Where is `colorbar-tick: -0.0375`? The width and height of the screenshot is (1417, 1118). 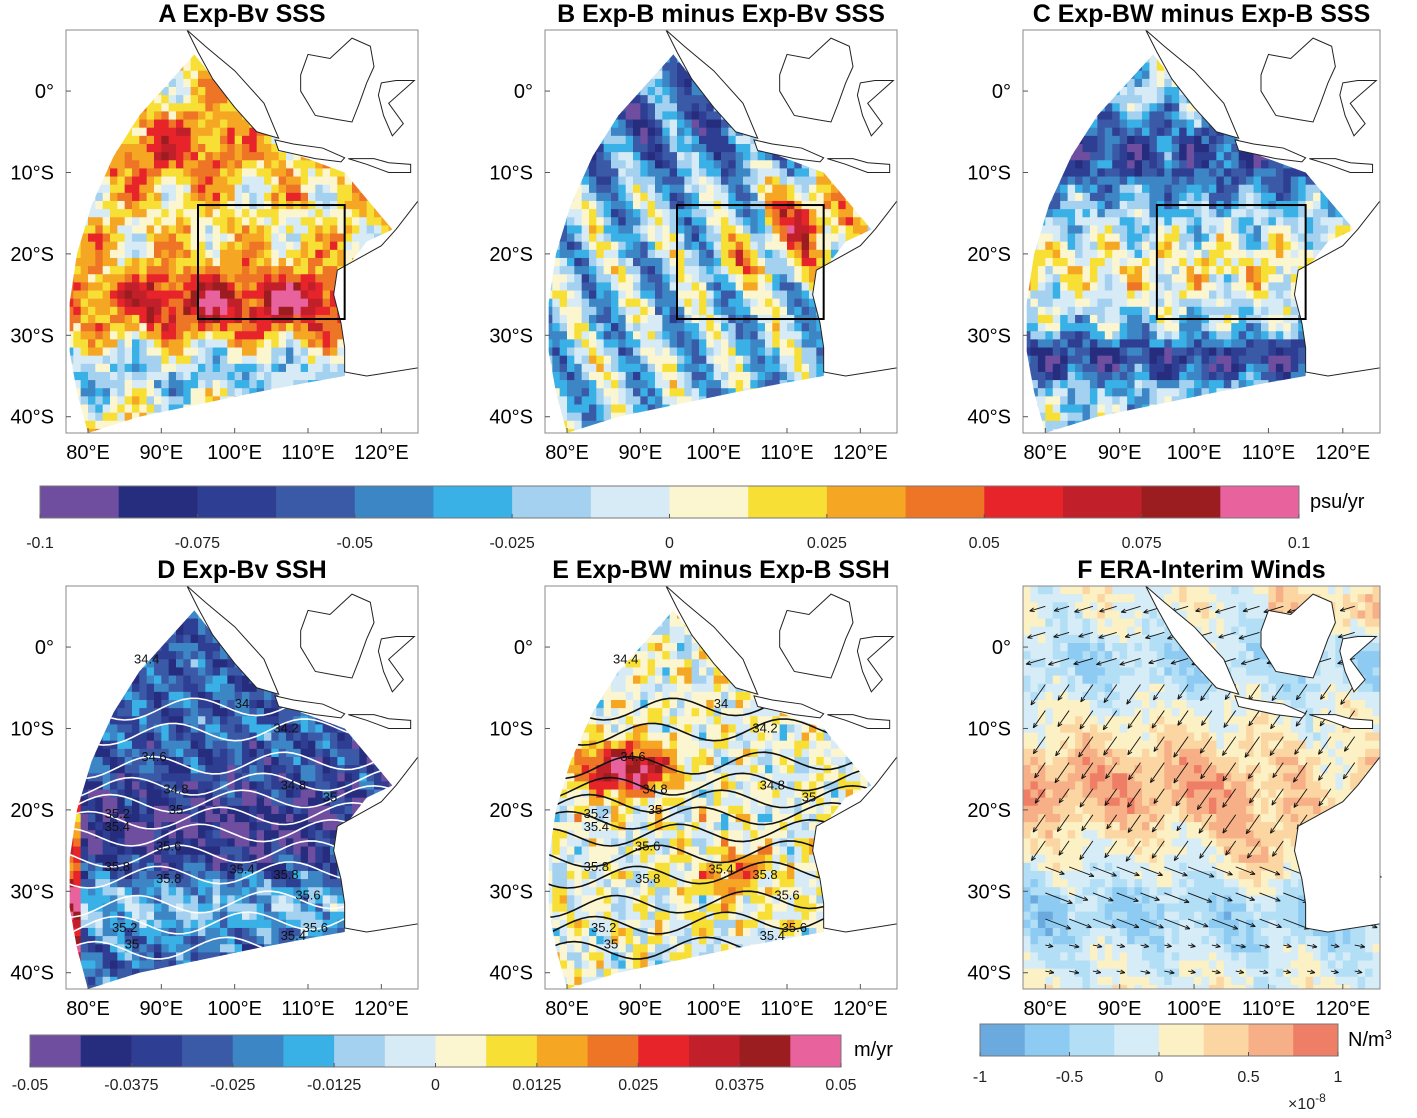
colorbar-tick: -0.0375 is located at coordinates (131, 1085).